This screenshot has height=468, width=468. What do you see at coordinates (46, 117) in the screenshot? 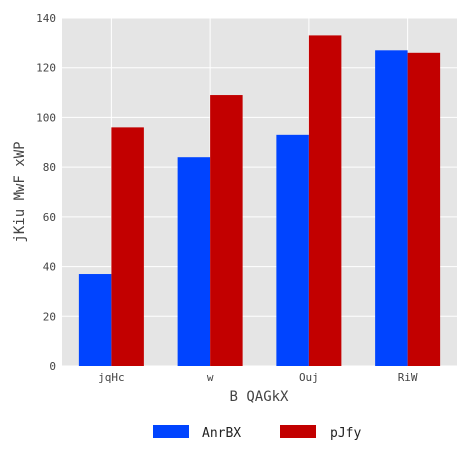
I see `y-tick-label: 100` at bounding box center [46, 117].